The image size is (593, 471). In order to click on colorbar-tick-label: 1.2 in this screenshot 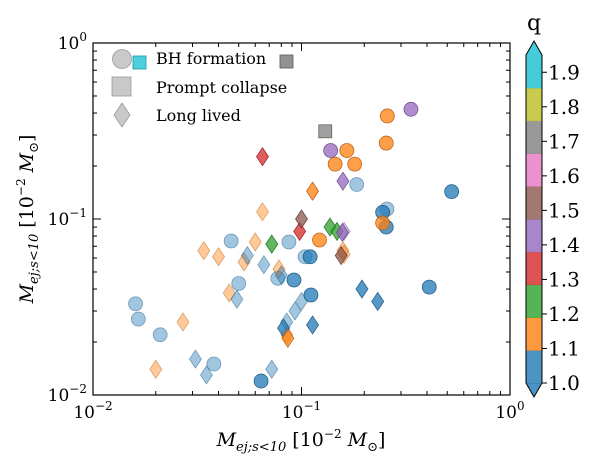, I will do `click(564, 314)`.